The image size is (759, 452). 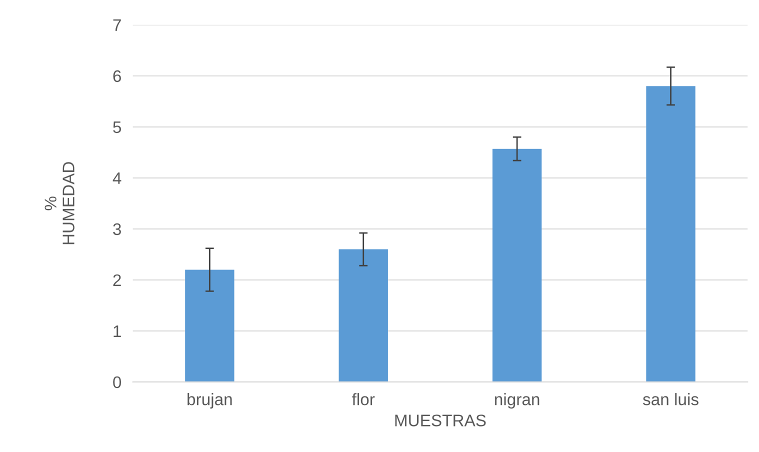 What do you see at coordinates (440, 420) in the screenshot?
I see `x-axis-title: MUESTRAS` at bounding box center [440, 420].